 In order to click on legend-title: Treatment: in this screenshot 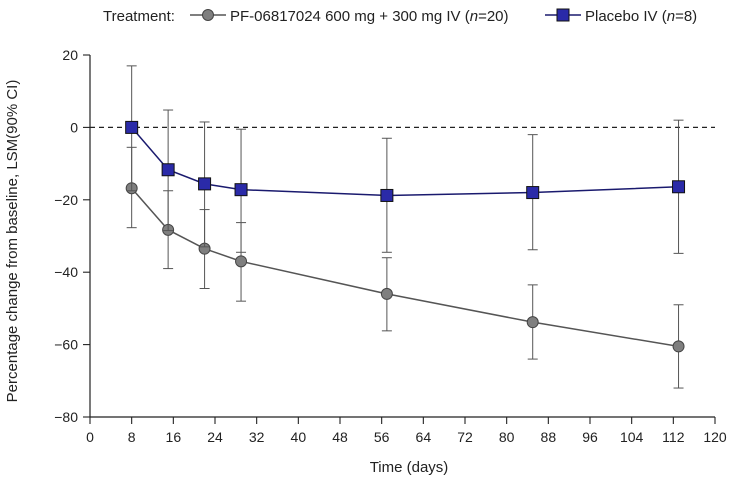, I will do `click(139, 16)`.